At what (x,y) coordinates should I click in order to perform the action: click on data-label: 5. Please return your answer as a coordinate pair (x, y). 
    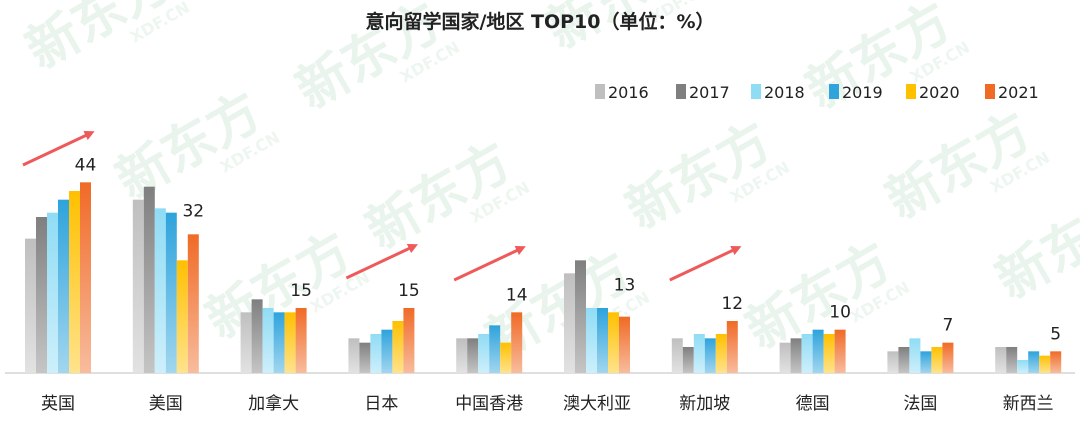
    Looking at the image, I should click on (1055, 334).